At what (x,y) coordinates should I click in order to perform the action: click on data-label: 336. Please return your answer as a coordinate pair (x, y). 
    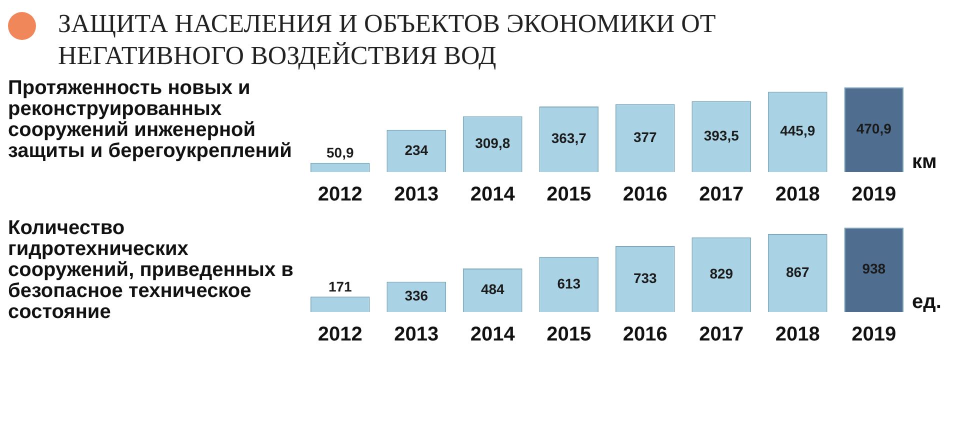
    Looking at the image, I should click on (416, 296).